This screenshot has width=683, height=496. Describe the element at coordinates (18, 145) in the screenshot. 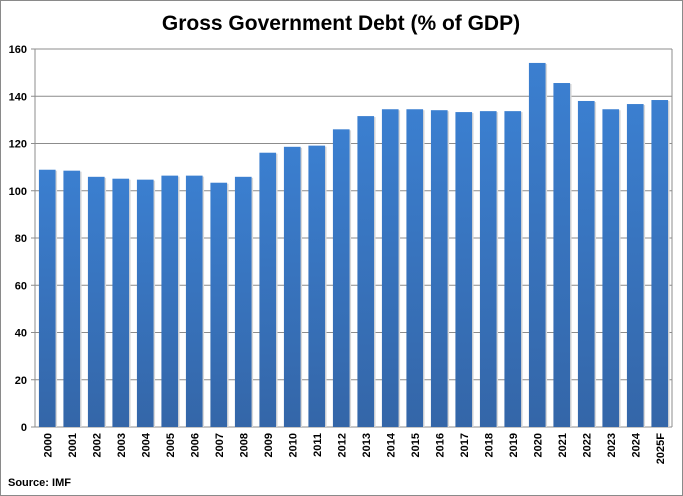

I see `y-tick-label: 120` at that location.